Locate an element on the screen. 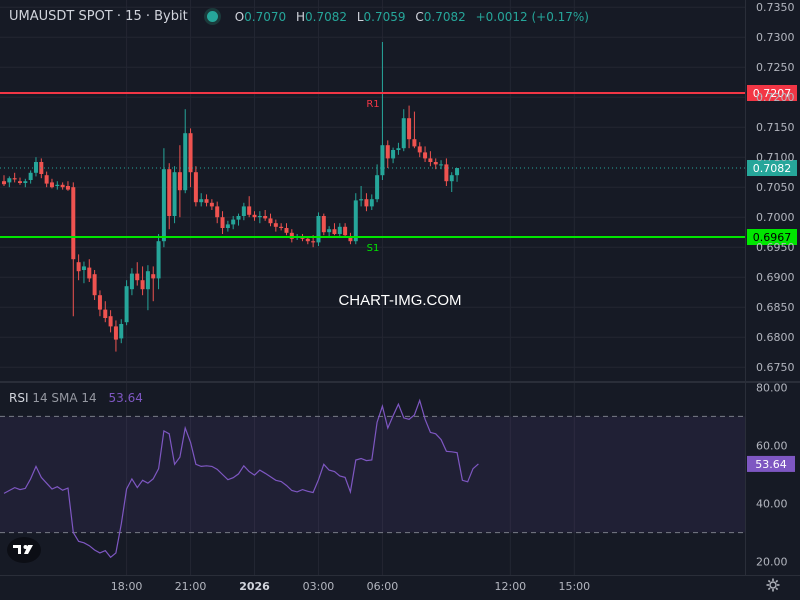 This screenshot has height=600, width=800. rsi-tick-label: 80.00 is located at coordinates (772, 387).